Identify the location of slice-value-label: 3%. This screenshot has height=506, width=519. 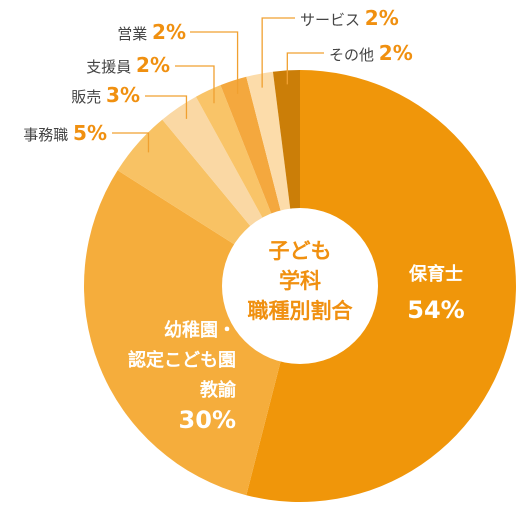
(123, 95).